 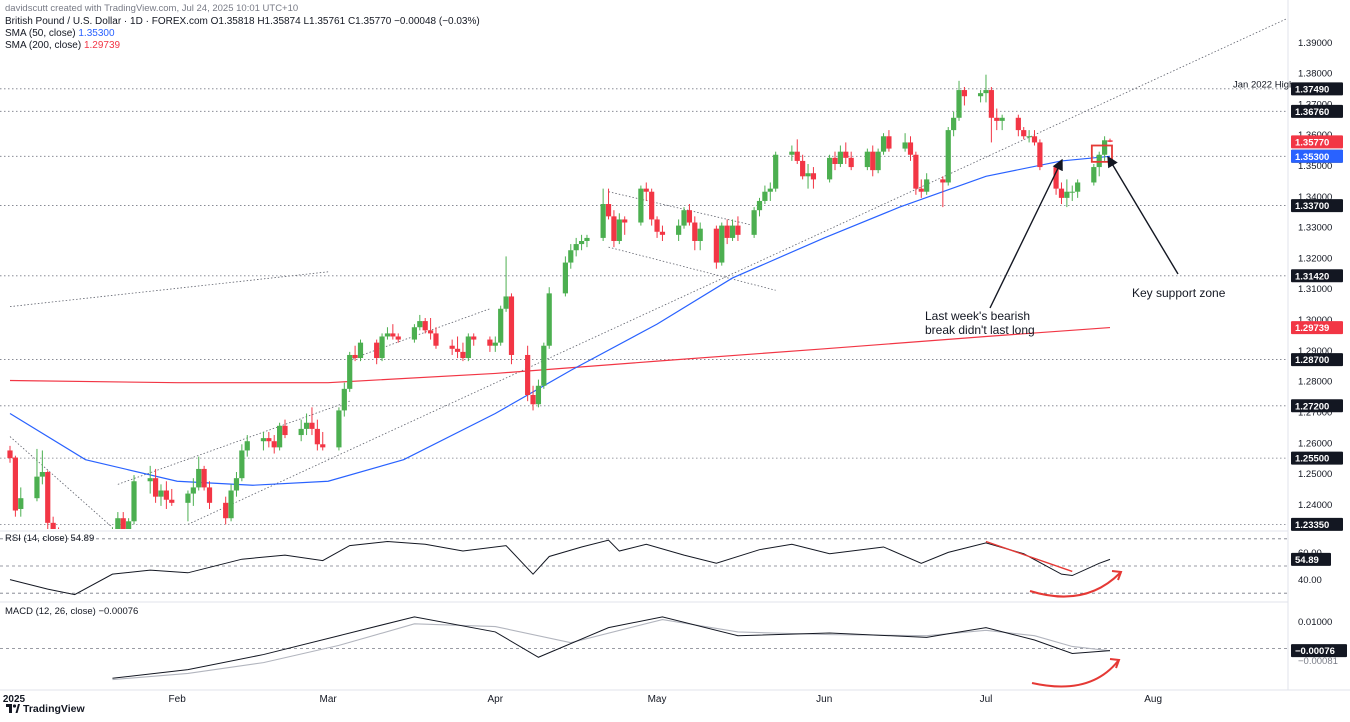 What do you see at coordinates (1312, 328) in the screenshot?
I see `price-badge-label: 1.29739` at bounding box center [1312, 328].